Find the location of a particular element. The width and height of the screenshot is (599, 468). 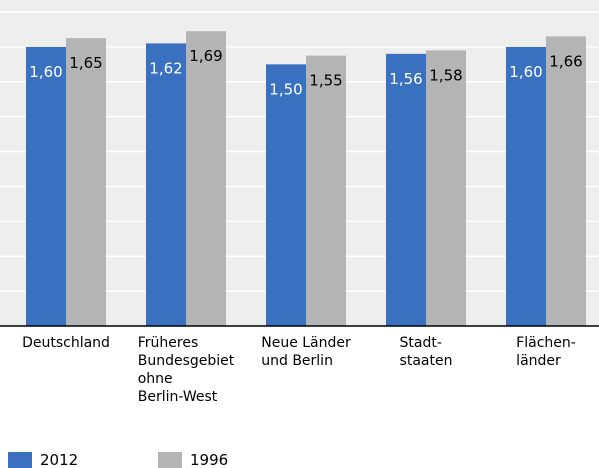

x-tick-label: Neue Länder und Berlin is located at coordinates (306, 352).